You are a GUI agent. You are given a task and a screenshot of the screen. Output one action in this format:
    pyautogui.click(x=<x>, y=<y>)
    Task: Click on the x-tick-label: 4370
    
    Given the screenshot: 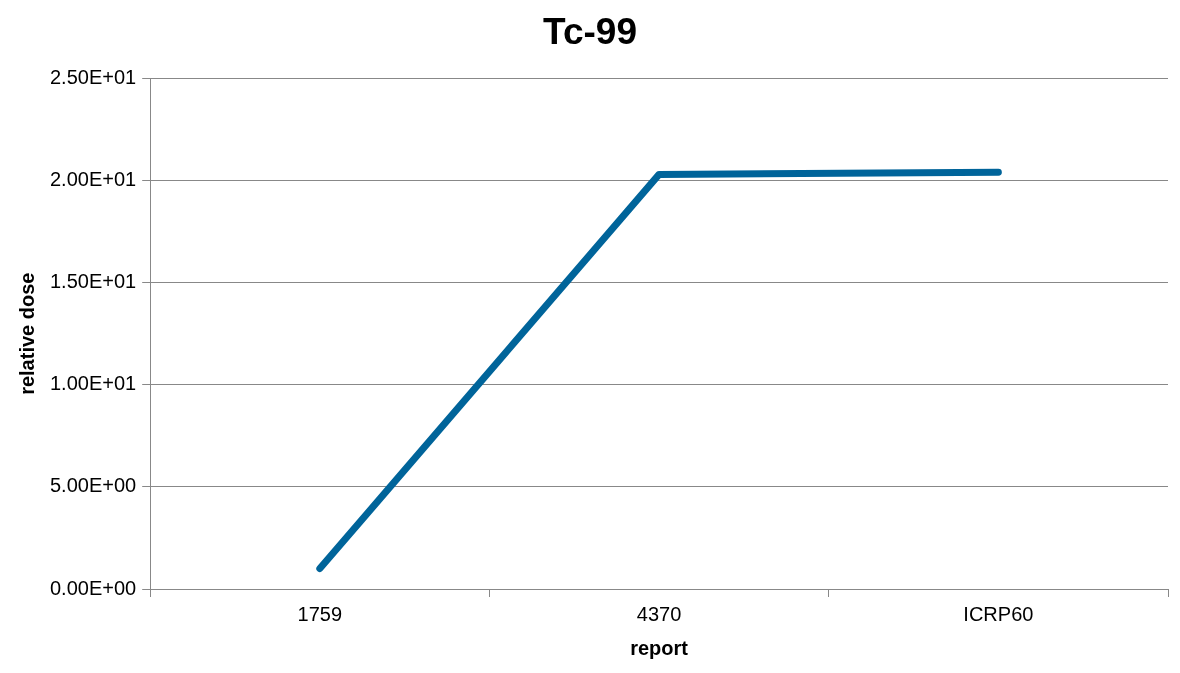 What is the action you would take?
    pyautogui.click(x=659, y=613)
    